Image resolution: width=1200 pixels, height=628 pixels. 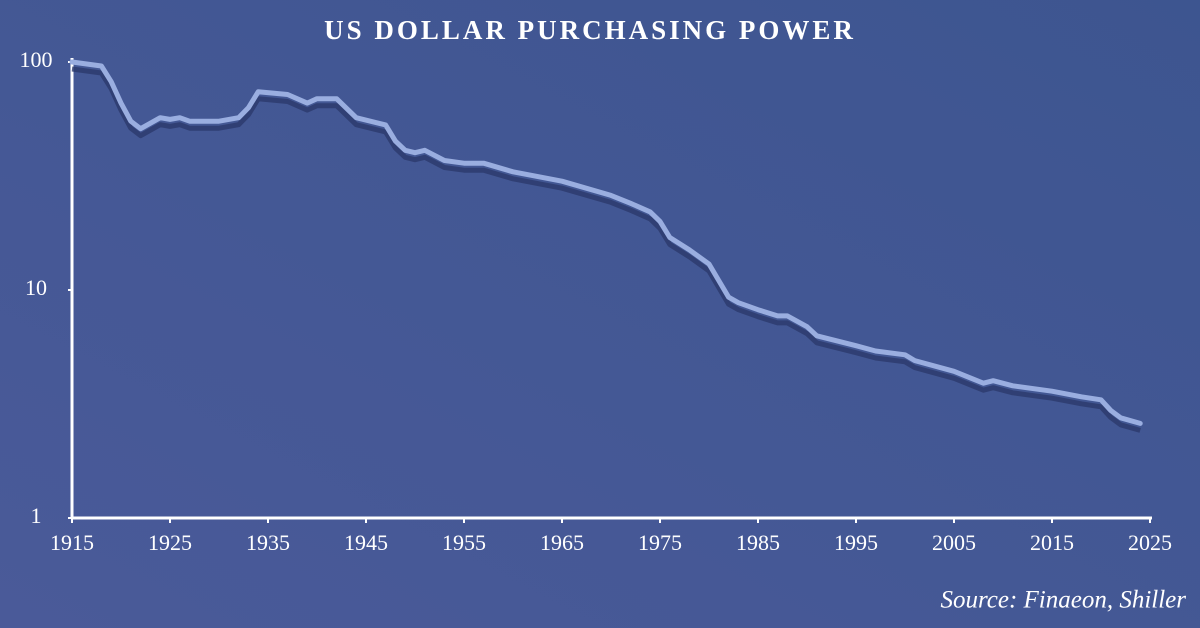 What do you see at coordinates (36, 515) in the screenshot?
I see `y-tick-label: 1` at bounding box center [36, 515].